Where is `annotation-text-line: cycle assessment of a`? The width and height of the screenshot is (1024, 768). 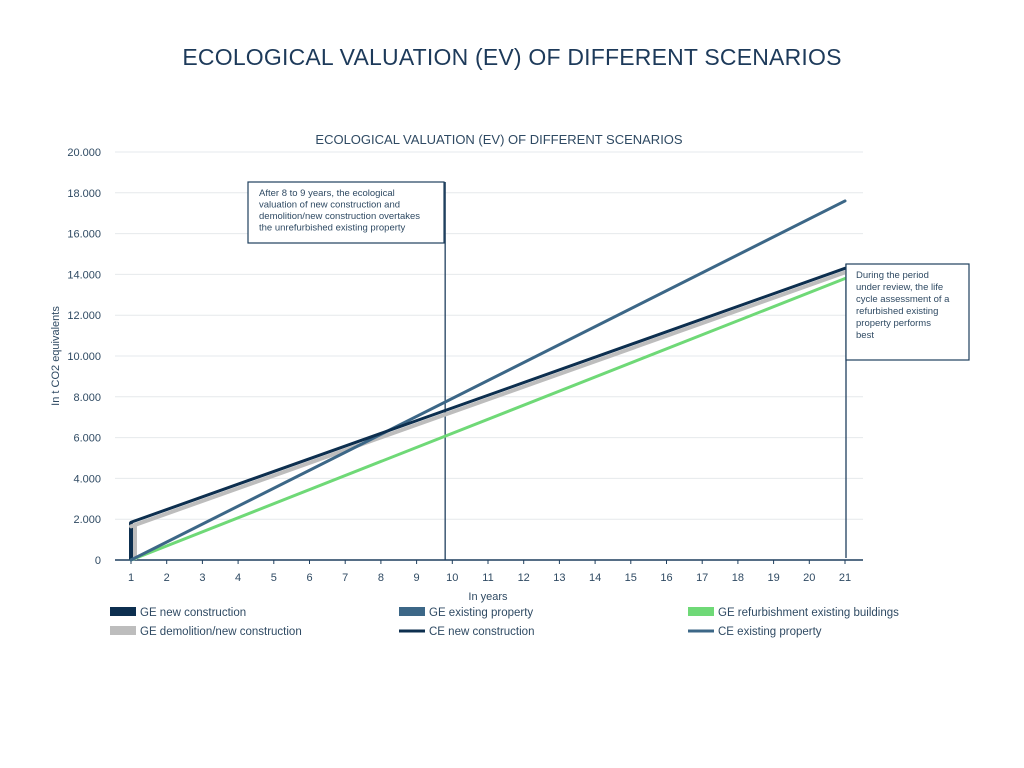 annotation-text-line: cycle assessment of a is located at coordinates (903, 299).